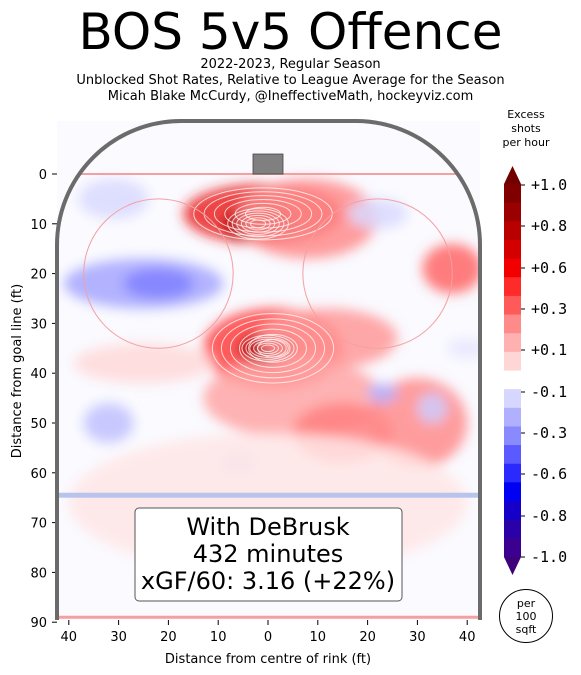 The image size is (581, 675). What do you see at coordinates (549, 350) in the screenshot?
I see `colorbar-tick-label-4: +0.1` at bounding box center [549, 350].